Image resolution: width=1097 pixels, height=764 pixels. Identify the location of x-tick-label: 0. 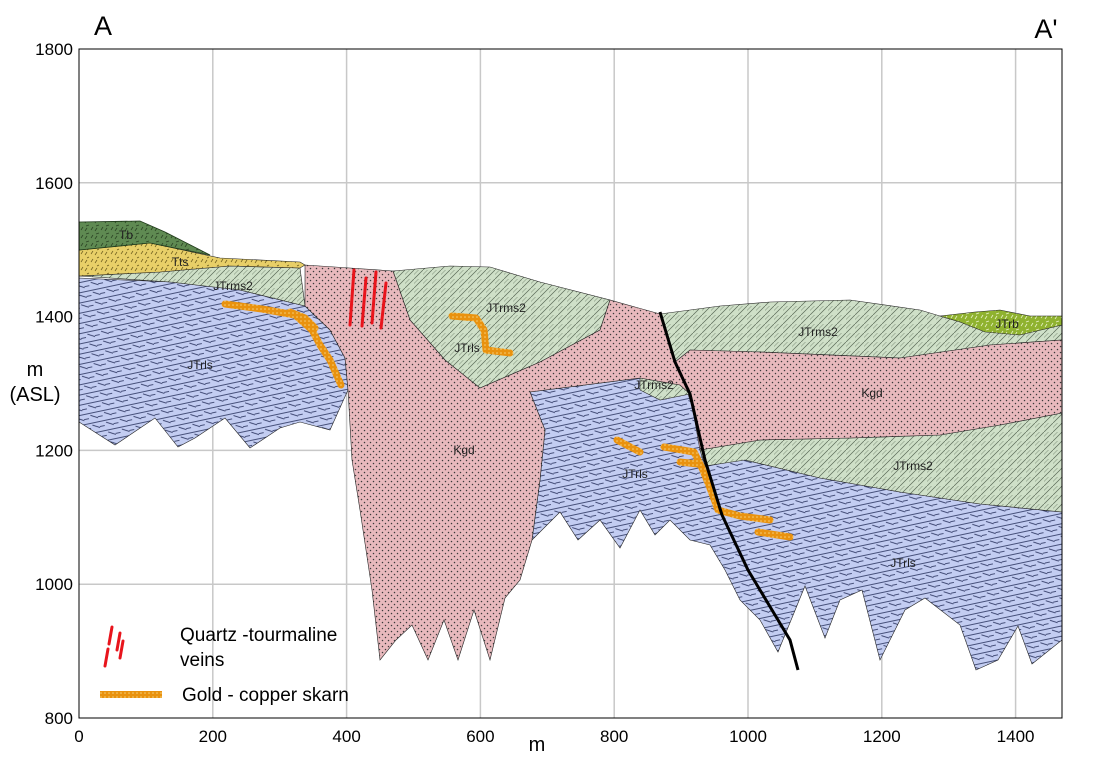
(78, 736).